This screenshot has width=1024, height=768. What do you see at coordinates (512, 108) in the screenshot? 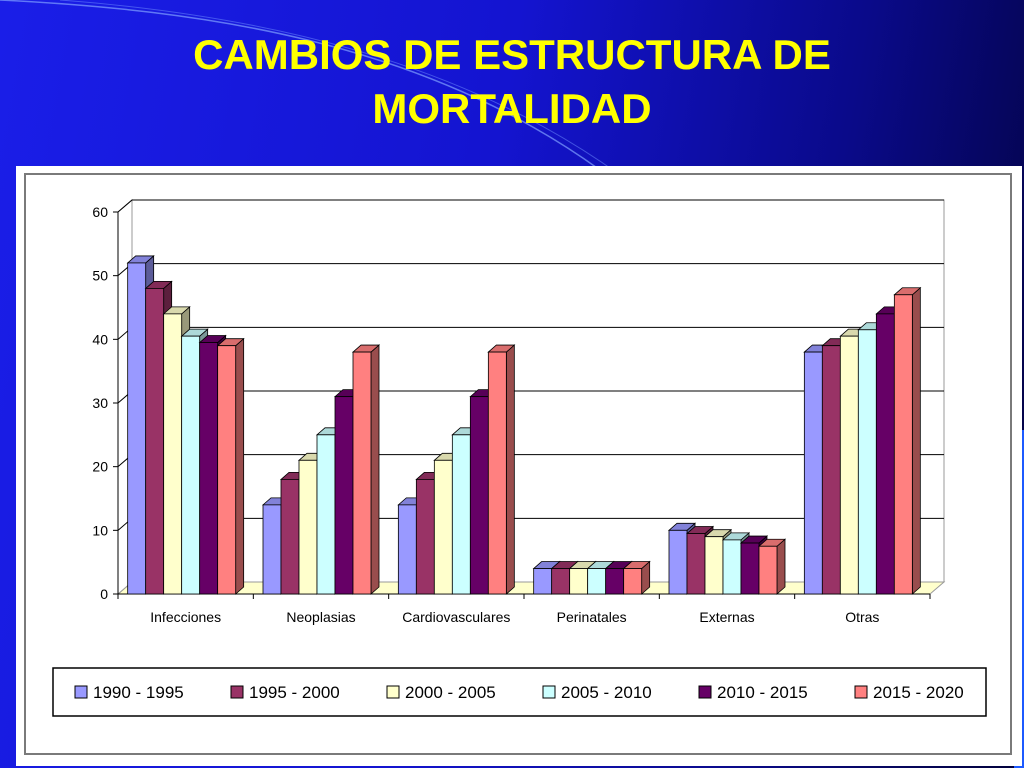
I see `slide-title-line-2: MORTALIDAD` at bounding box center [512, 108].